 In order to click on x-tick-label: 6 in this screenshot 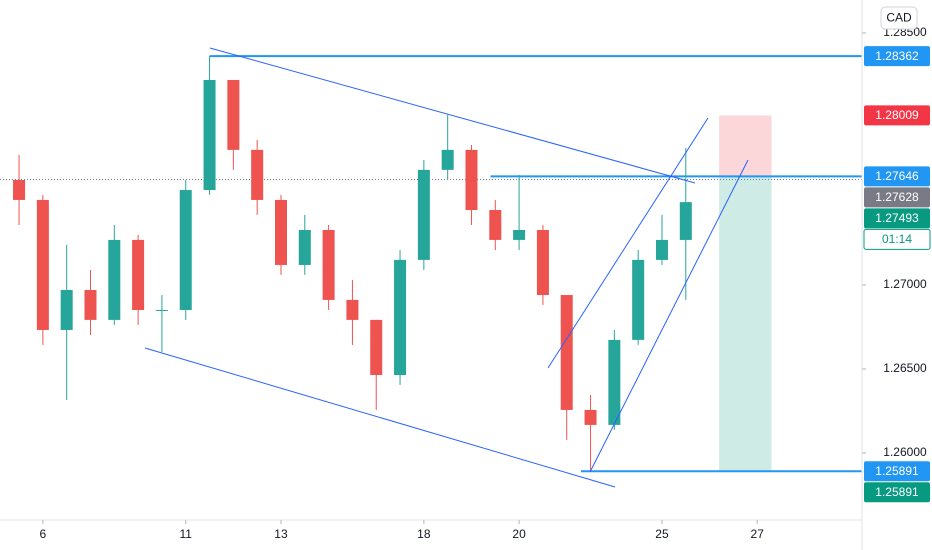, I will do `click(43, 534)`.